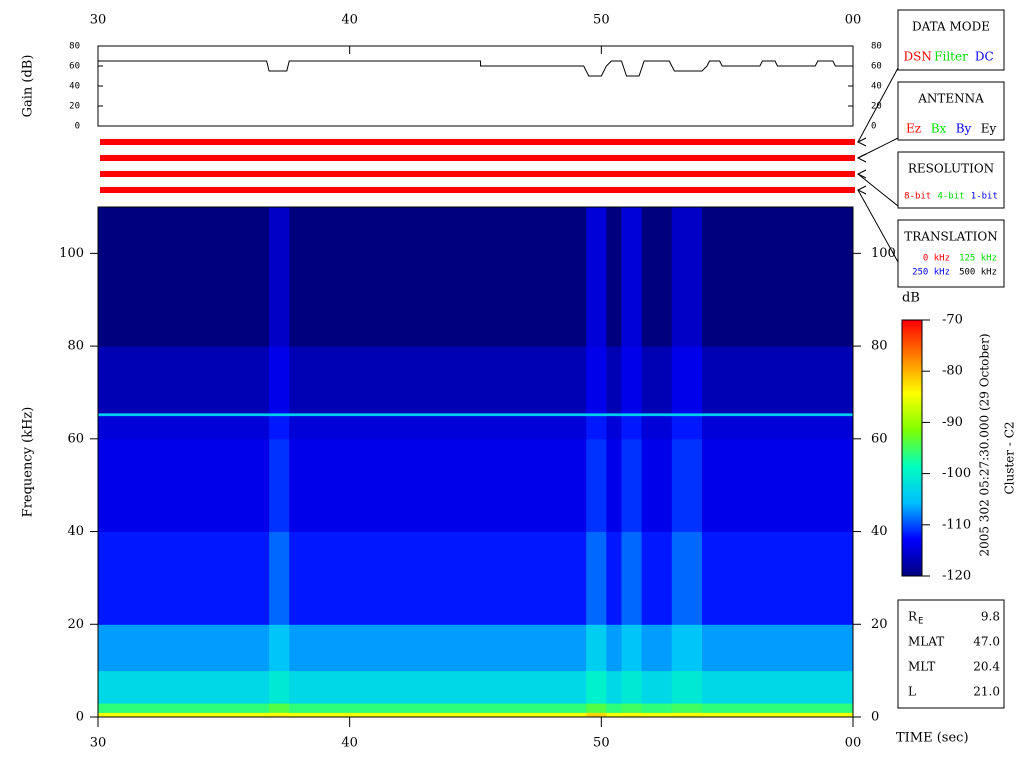 This screenshot has height=768, width=1024. Describe the element at coordinates (853, 20) in the screenshot. I see `x-tick-label: 00` at that location.